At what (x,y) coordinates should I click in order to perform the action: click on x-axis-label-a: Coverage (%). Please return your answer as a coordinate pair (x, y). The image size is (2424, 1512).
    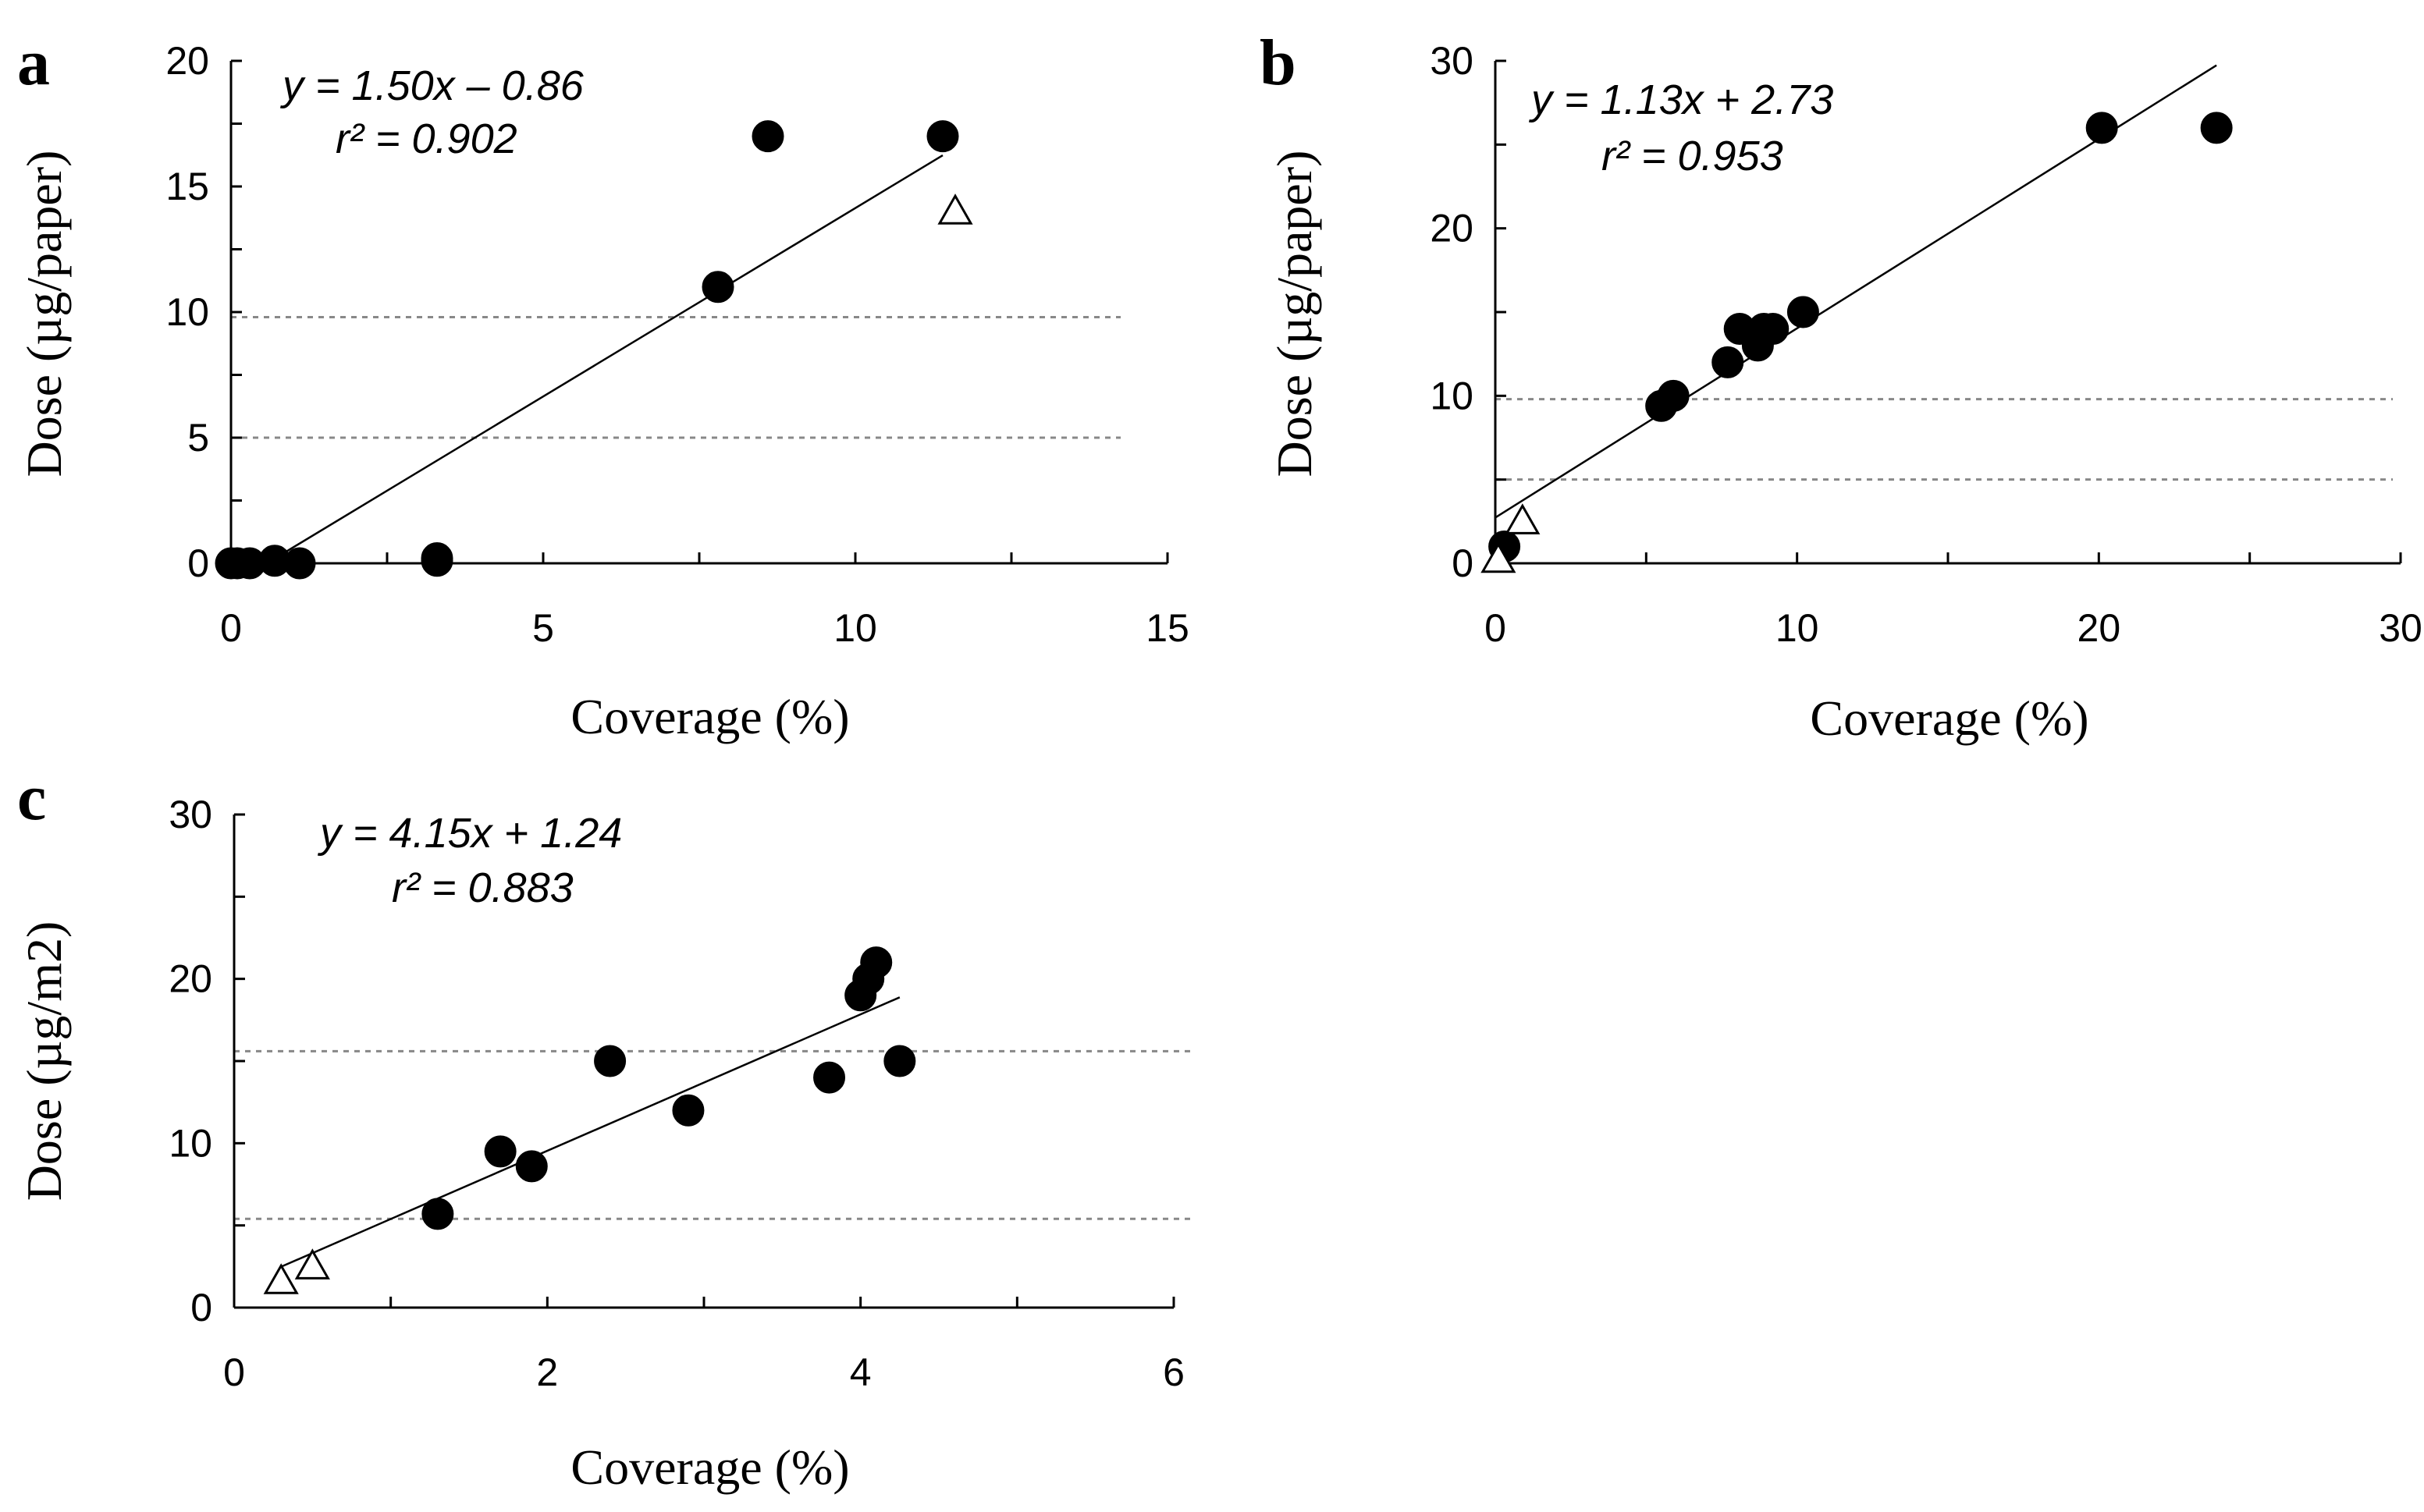
    Looking at the image, I should click on (709, 717).